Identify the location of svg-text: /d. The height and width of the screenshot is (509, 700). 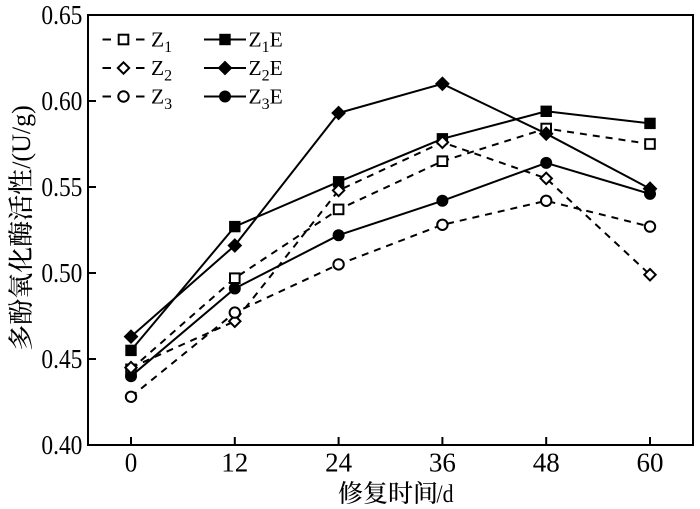
(445, 494).